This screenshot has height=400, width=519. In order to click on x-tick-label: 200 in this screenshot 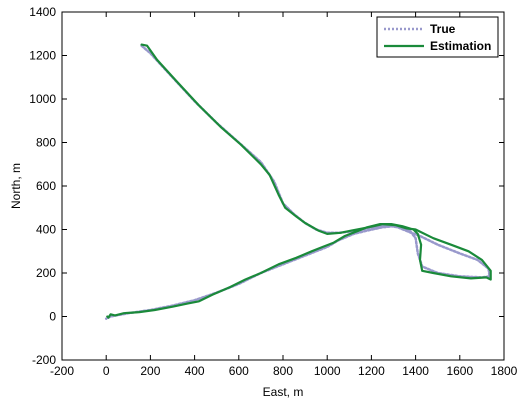, I will do `click(150, 371)`.